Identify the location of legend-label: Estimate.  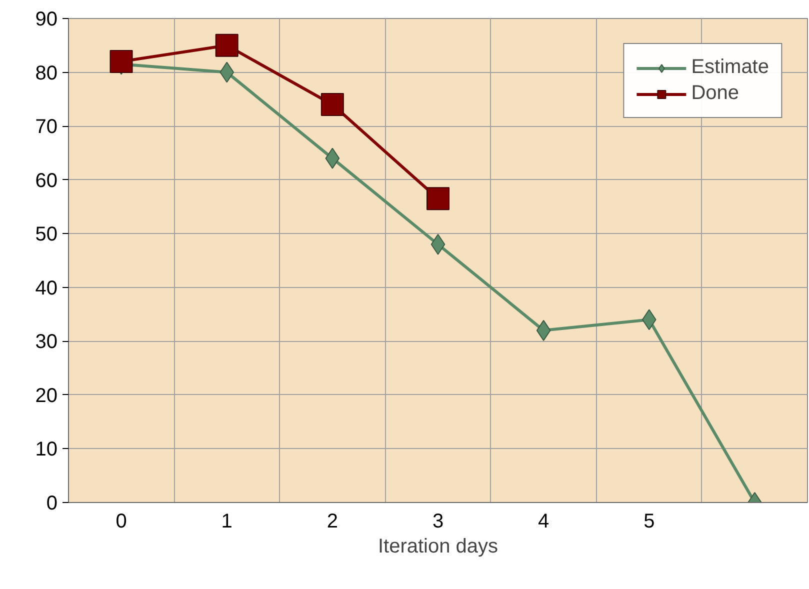
(730, 67).